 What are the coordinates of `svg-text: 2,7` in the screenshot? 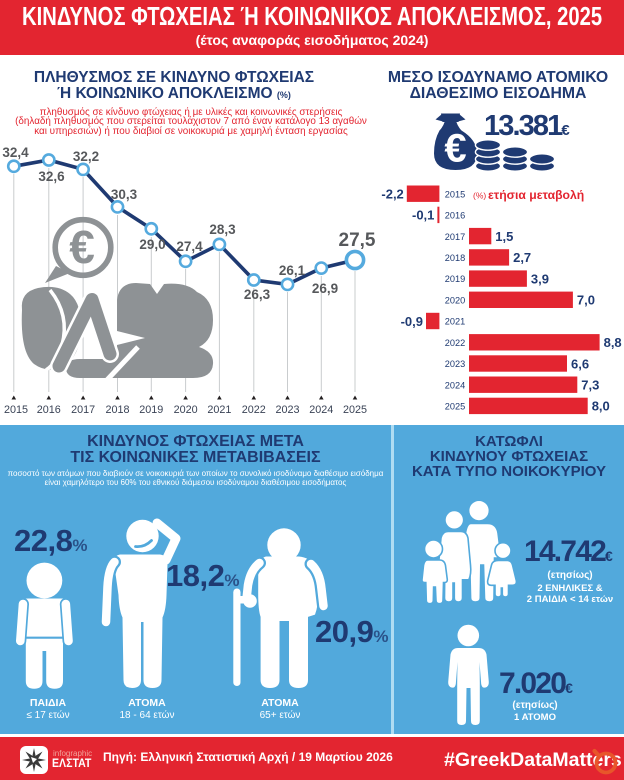 It's located at (522, 257).